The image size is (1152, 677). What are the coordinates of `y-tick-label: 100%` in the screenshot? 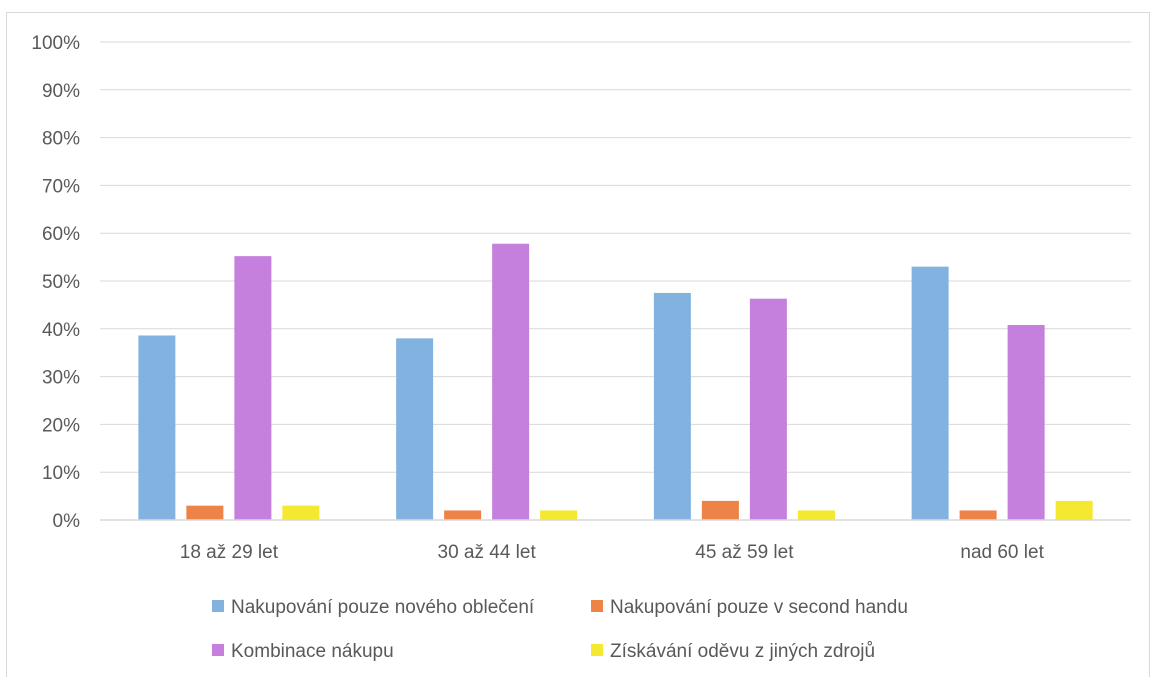 It's located at (55, 43).